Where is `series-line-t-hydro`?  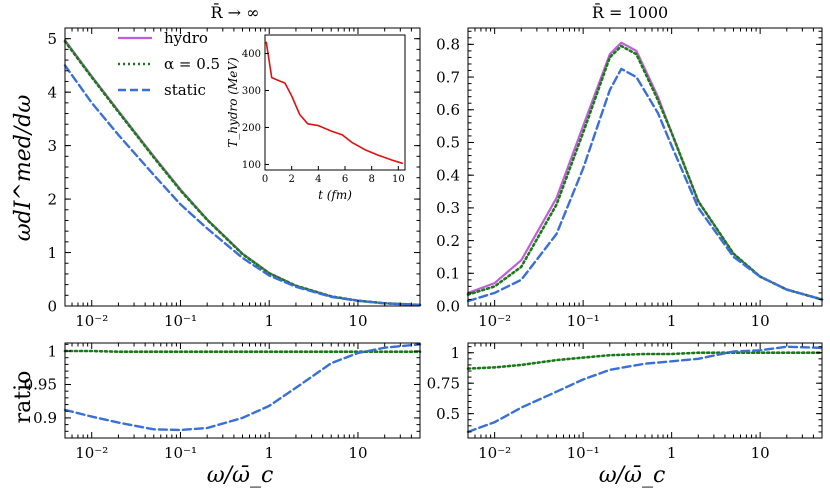 series-line-t-hydro is located at coordinates (334, 103).